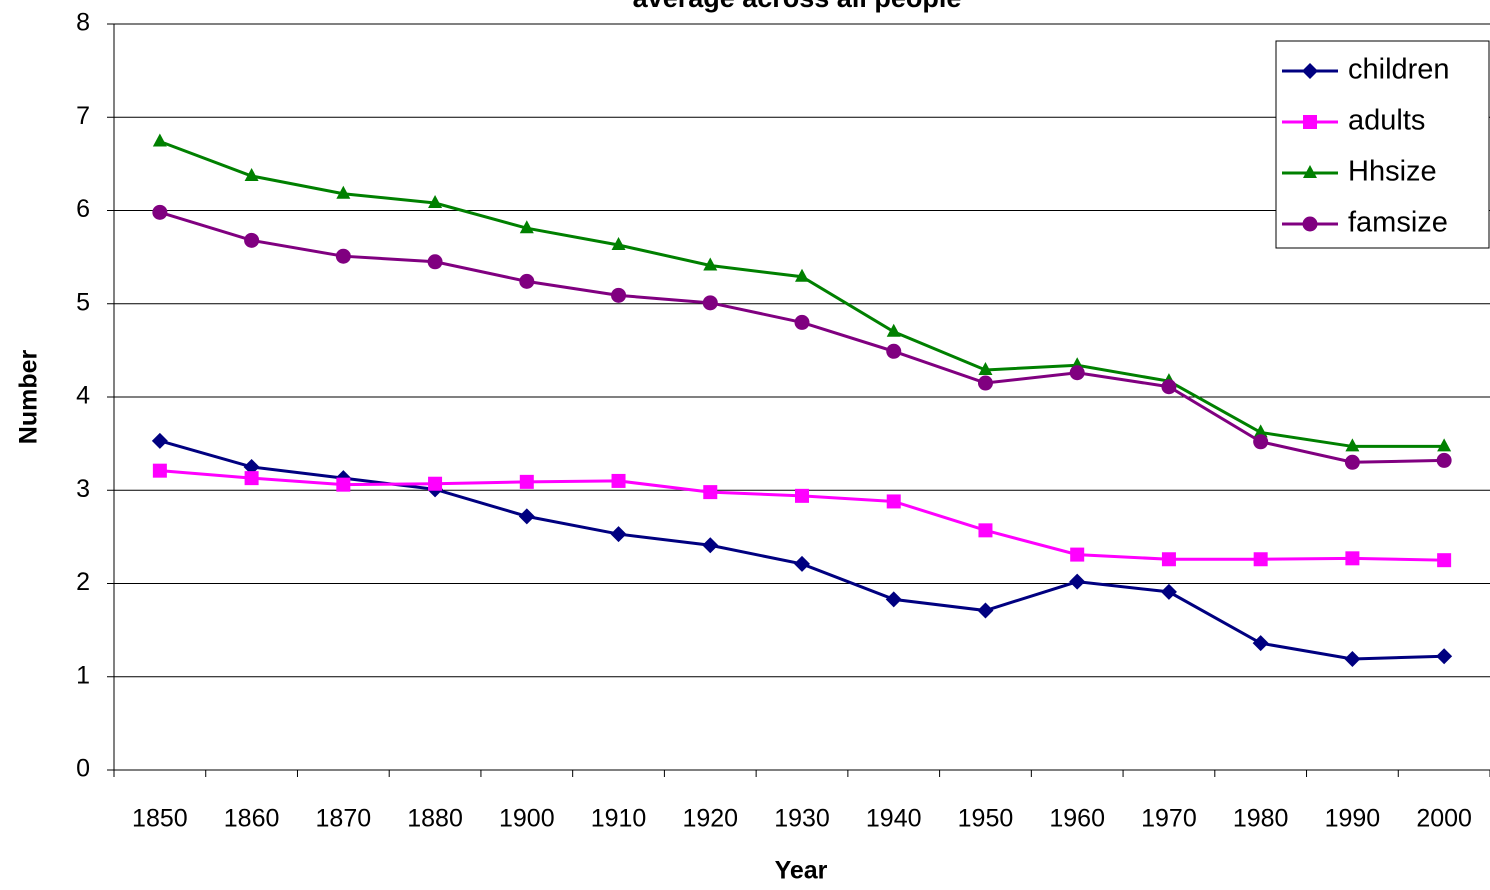  I want to click on x-tick-label: 1910, so click(619, 819).